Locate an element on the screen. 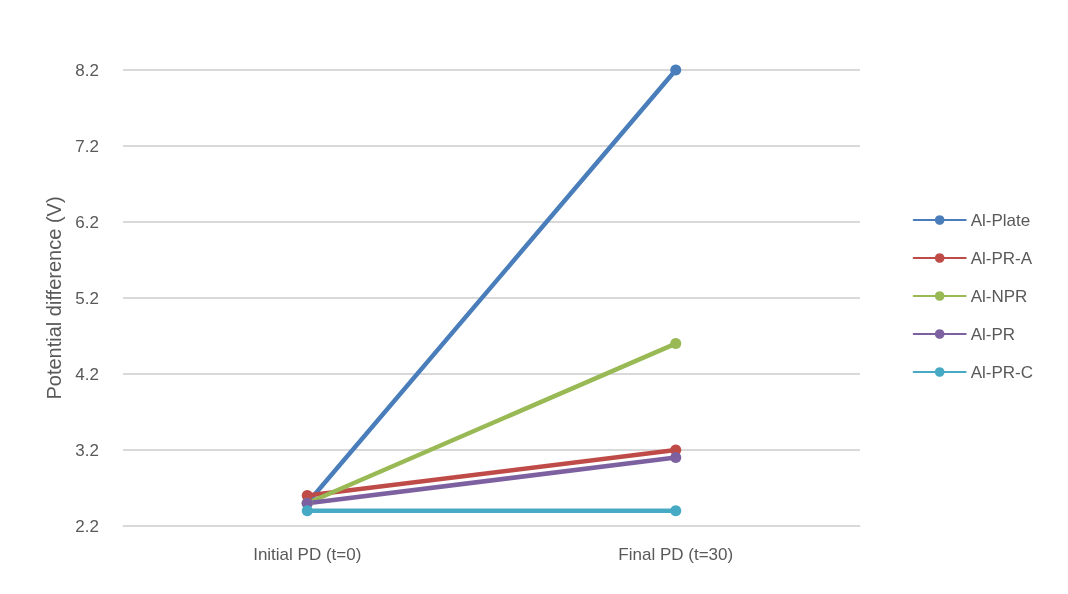 This screenshot has width=1068, height=594. y-tick-label: 7.2 is located at coordinates (87, 146).